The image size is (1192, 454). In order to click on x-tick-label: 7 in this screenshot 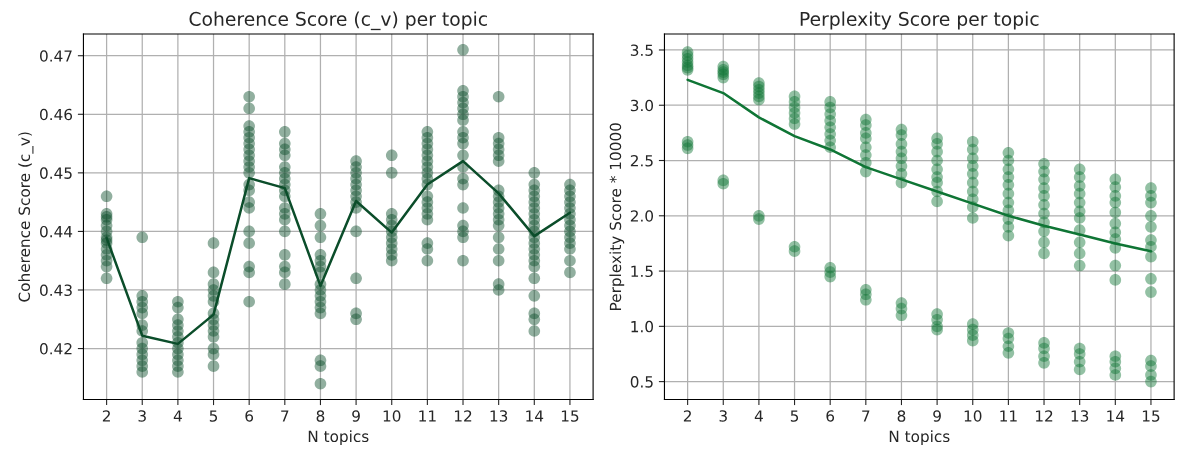, I will do `click(285, 416)`.